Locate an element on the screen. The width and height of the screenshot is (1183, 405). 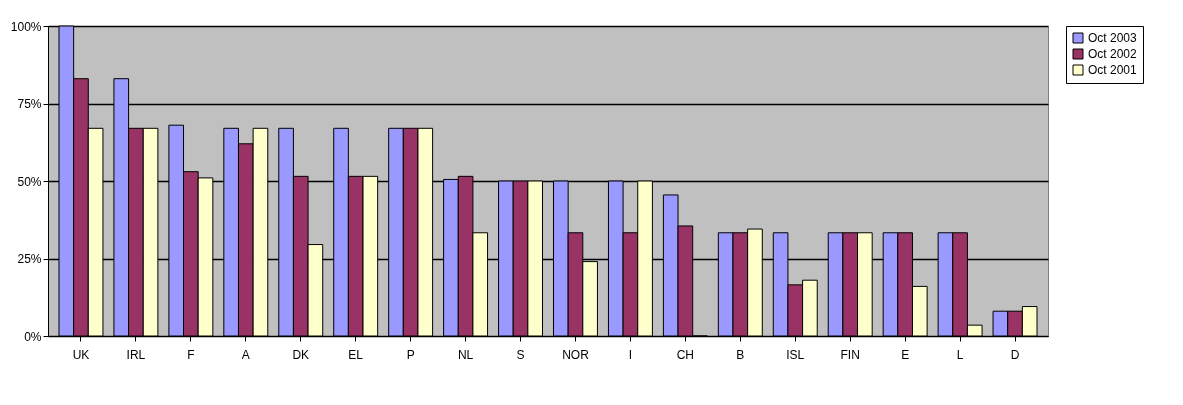
x-tick-label: L is located at coordinates (960, 354).